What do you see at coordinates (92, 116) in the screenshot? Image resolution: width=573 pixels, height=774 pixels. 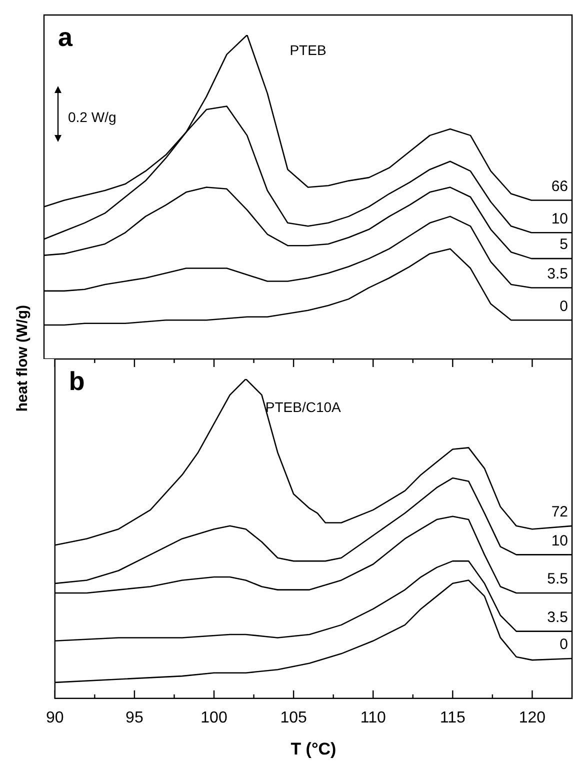 I see `annotation: 0.2 W/g` at bounding box center [92, 116].